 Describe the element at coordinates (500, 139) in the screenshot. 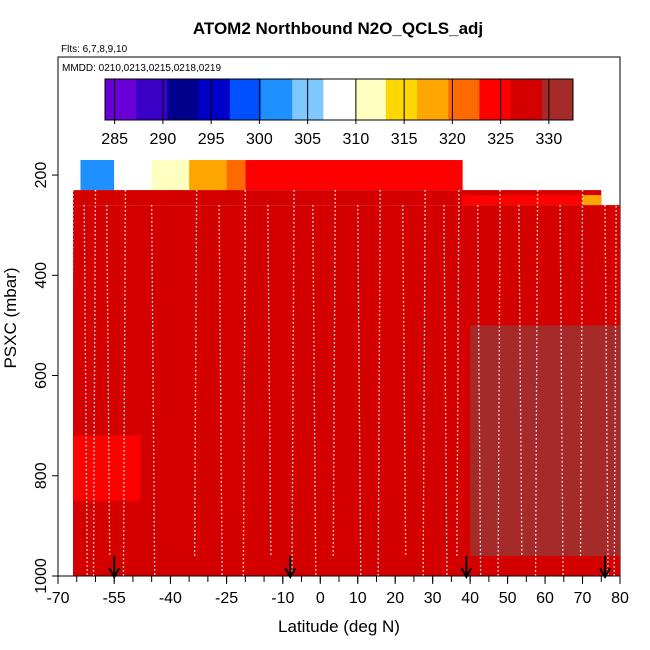

I see `colorbar-tick-label: 325` at that location.